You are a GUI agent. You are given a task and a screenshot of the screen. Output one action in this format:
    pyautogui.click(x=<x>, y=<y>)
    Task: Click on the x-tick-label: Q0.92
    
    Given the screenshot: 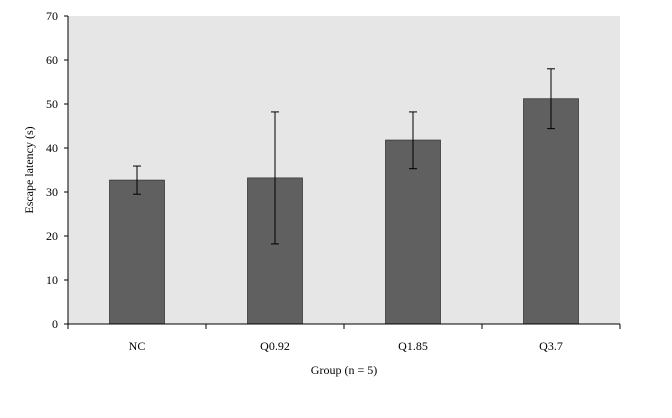 What is the action you would take?
    pyautogui.click(x=275, y=346)
    